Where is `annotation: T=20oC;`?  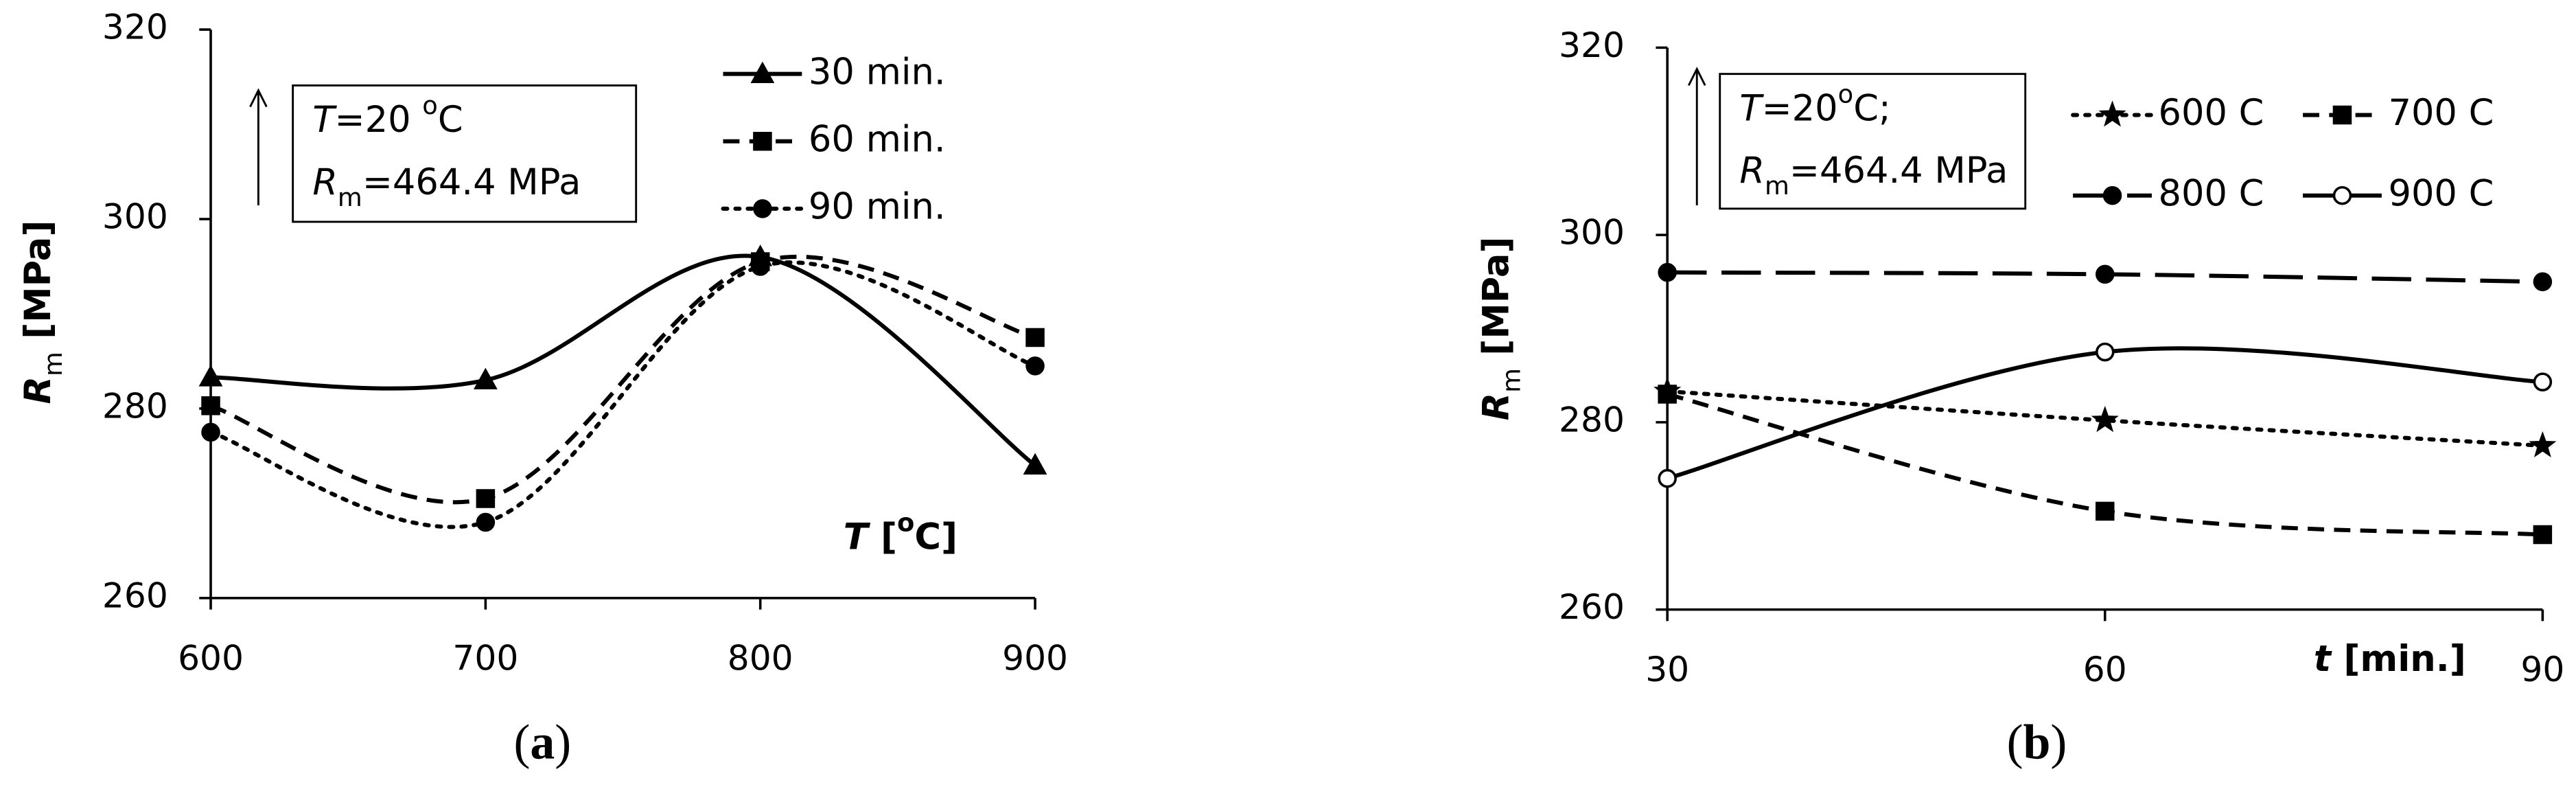
annotation: T=20oC; is located at coordinates (1814, 104).